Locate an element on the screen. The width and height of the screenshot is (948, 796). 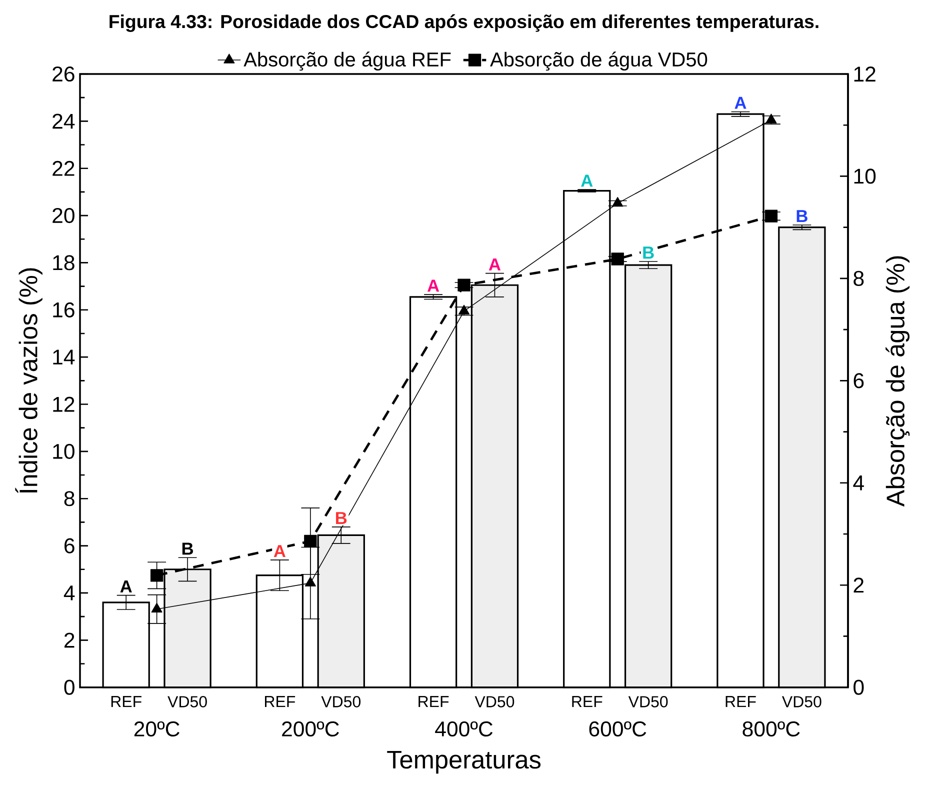
x-axis-title: Temperaturas is located at coordinates (464, 762).